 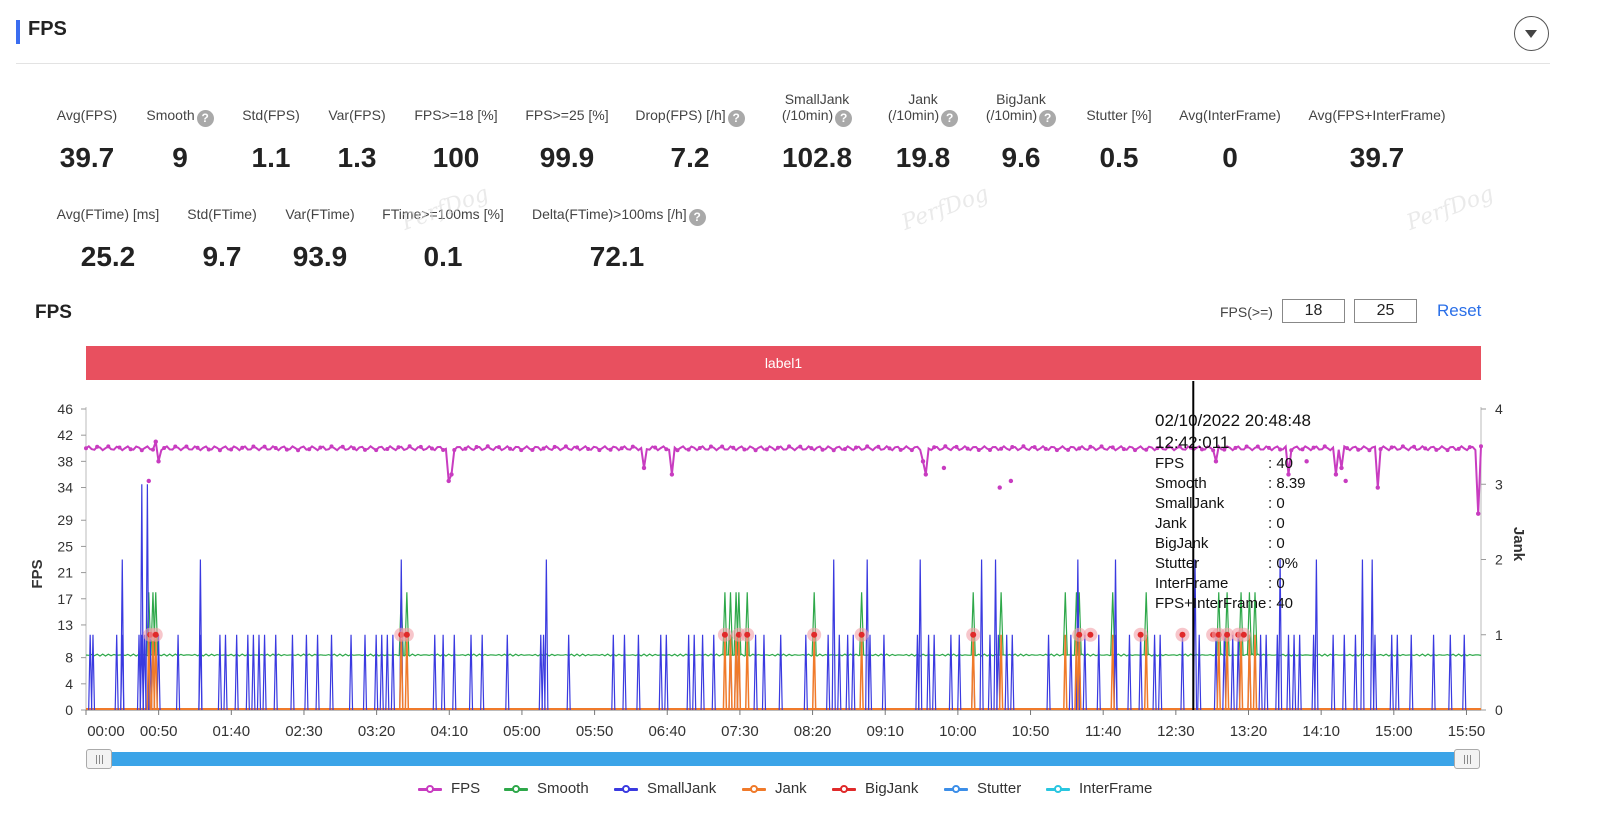 I want to click on slider-right-handle, so click(x=1467, y=759).